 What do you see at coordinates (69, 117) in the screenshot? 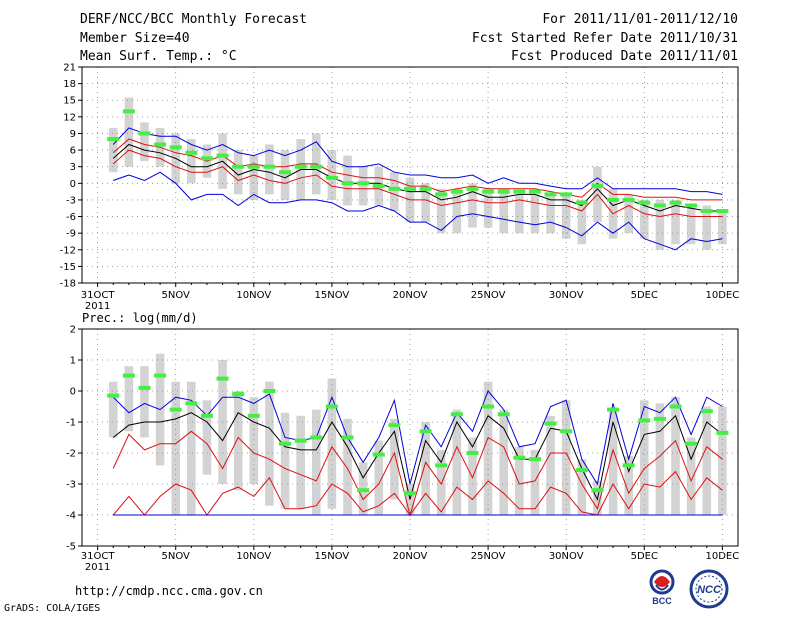
I see `temp-y-tick-label: 12` at bounding box center [69, 117].